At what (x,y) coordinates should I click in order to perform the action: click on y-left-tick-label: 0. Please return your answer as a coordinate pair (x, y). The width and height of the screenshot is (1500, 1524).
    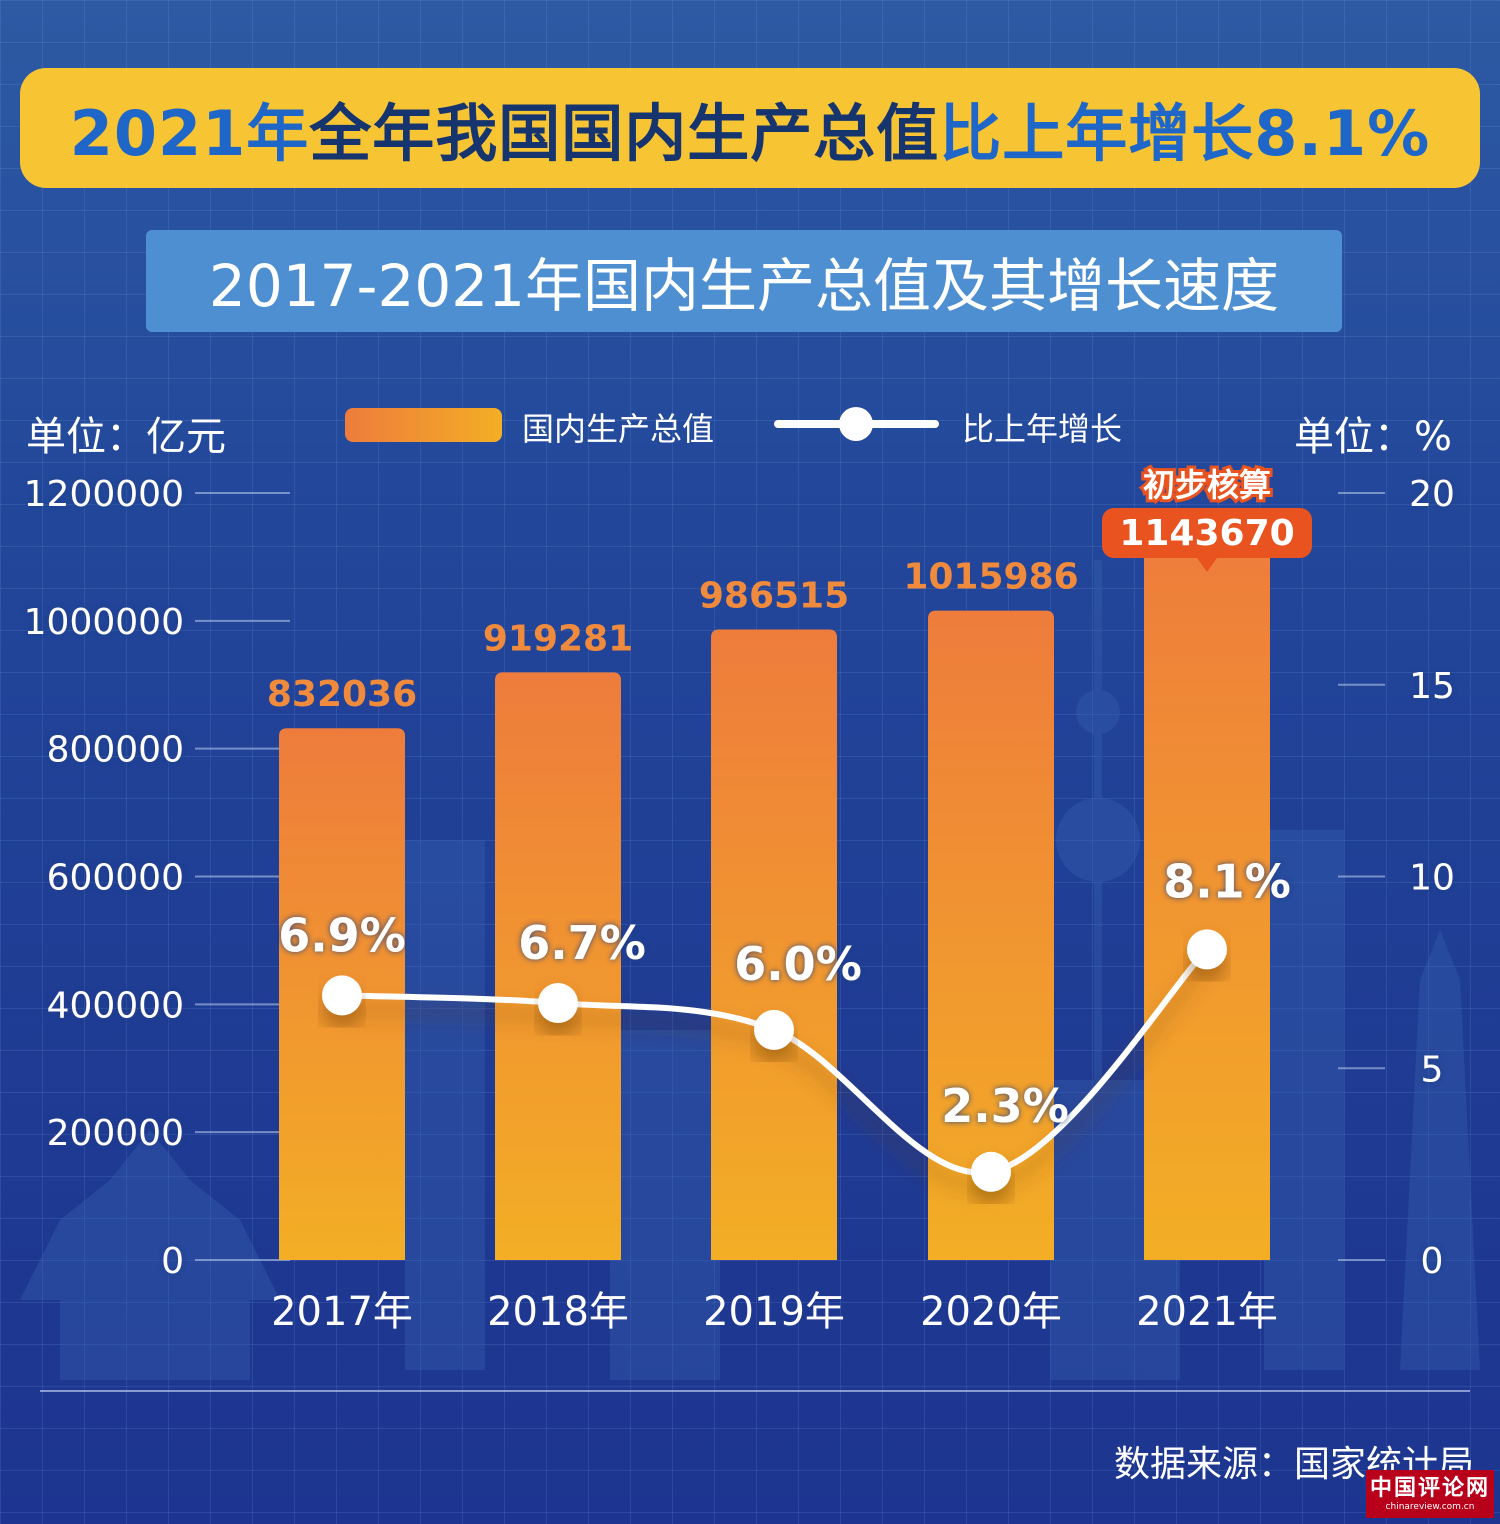
    Looking at the image, I should click on (172, 1261).